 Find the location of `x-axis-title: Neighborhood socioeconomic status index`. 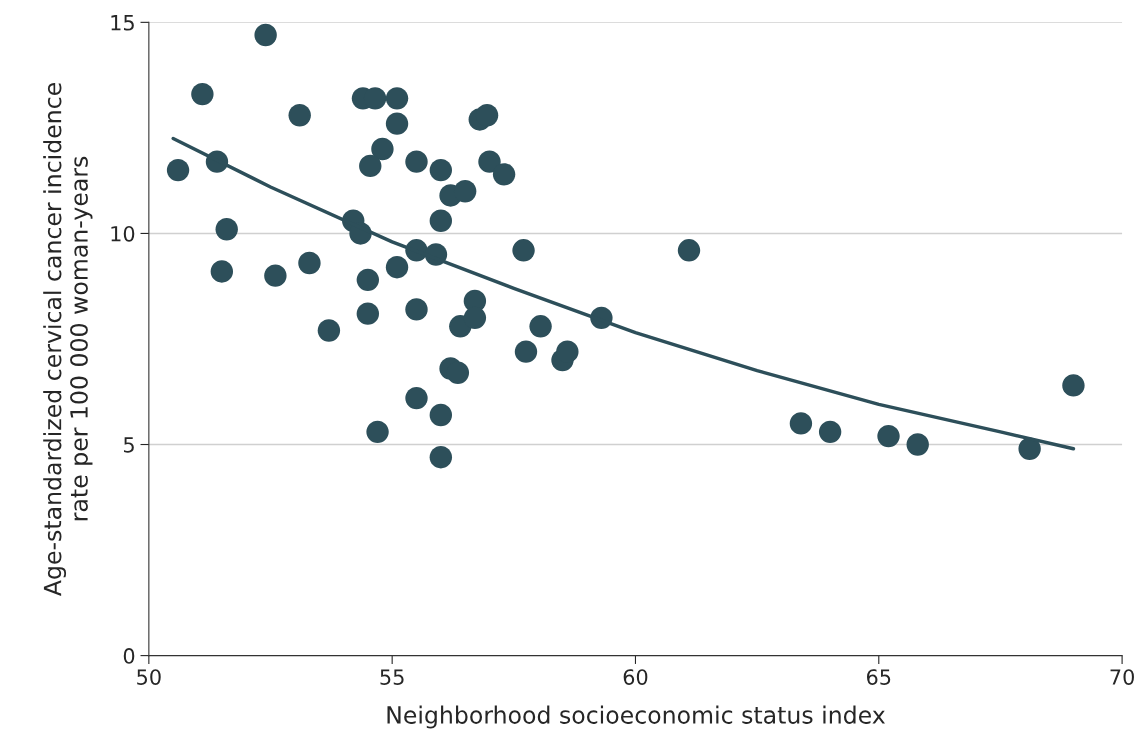

x-axis-title: Neighborhood socioeconomic status index is located at coordinates (636, 717).